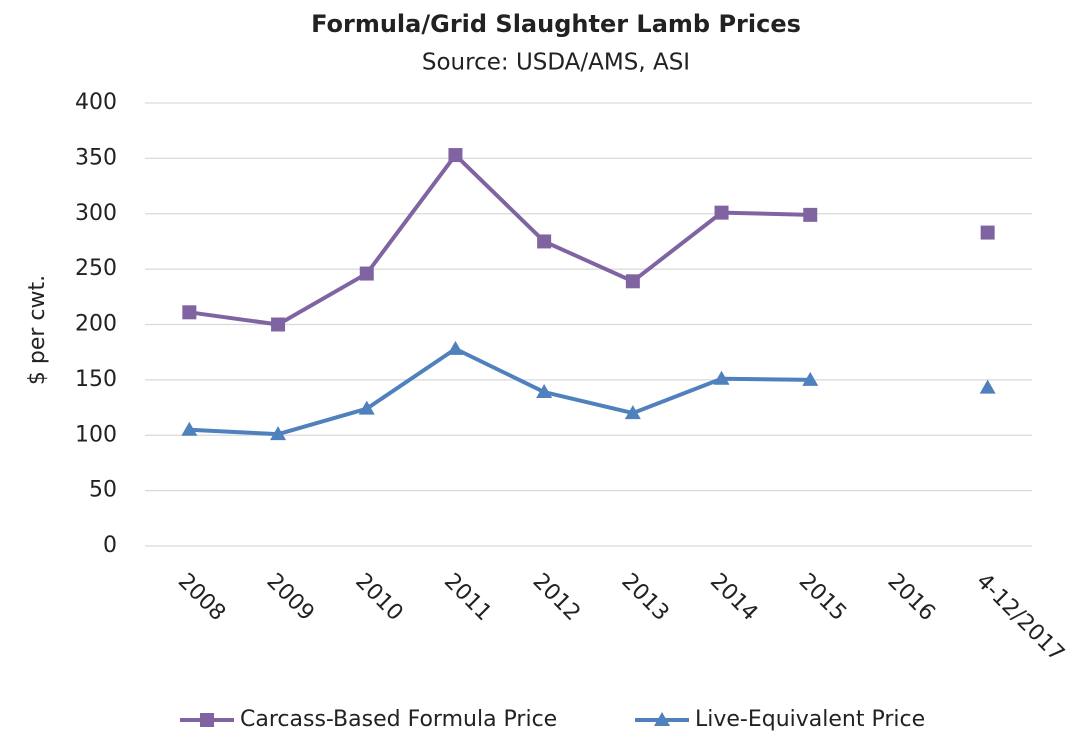  Describe the element at coordinates (103, 490) in the screenshot. I see `y-tick-label: 50` at that location.